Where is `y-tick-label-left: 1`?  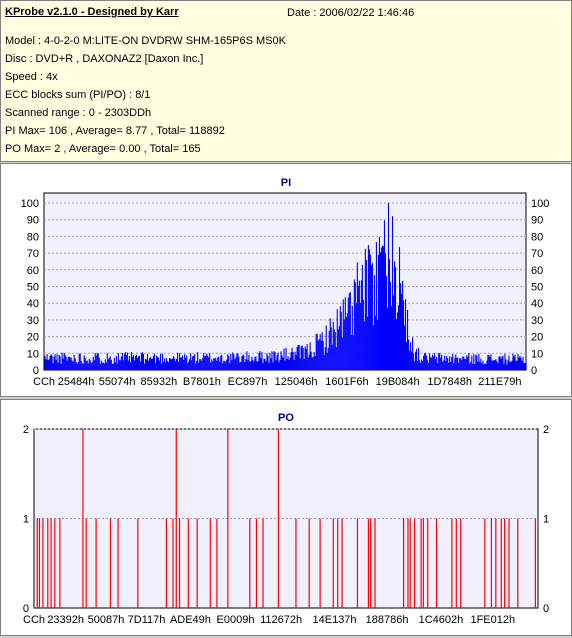
y-tick-label-left: 1 is located at coordinates (26, 520).